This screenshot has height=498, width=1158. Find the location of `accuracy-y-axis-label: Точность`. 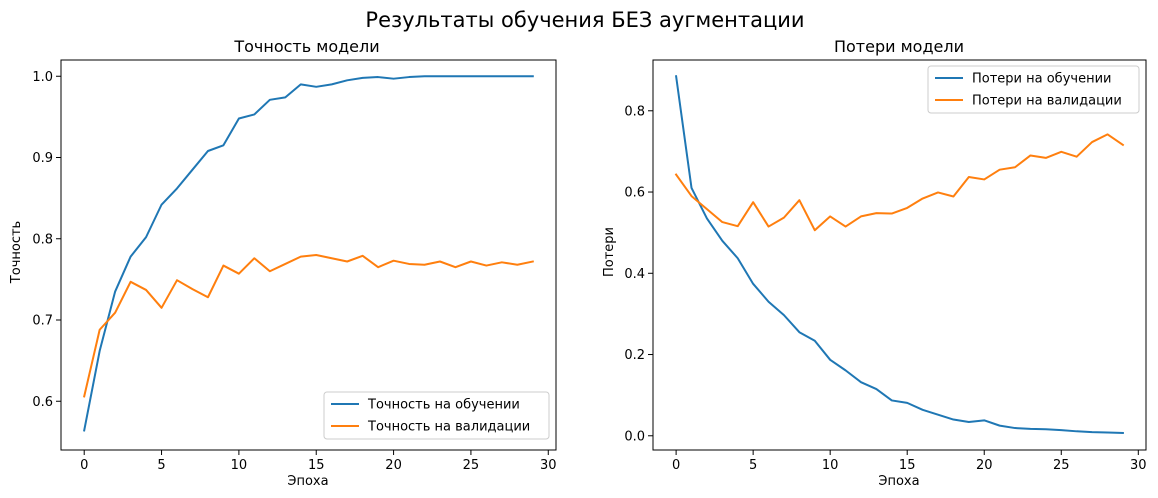

accuracy-y-axis-label: Точность is located at coordinates (16, 252).